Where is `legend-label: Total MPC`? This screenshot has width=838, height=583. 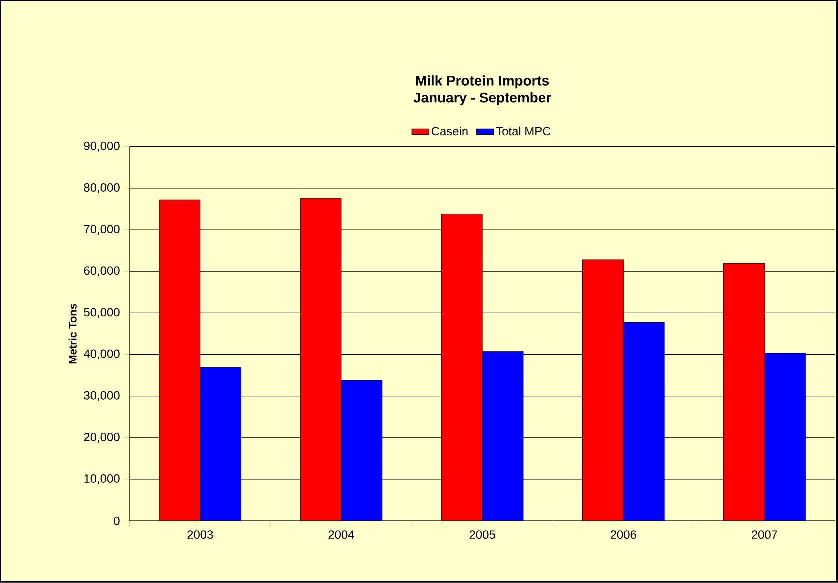
legend-label: Total MPC is located at coordinates (523, 131).